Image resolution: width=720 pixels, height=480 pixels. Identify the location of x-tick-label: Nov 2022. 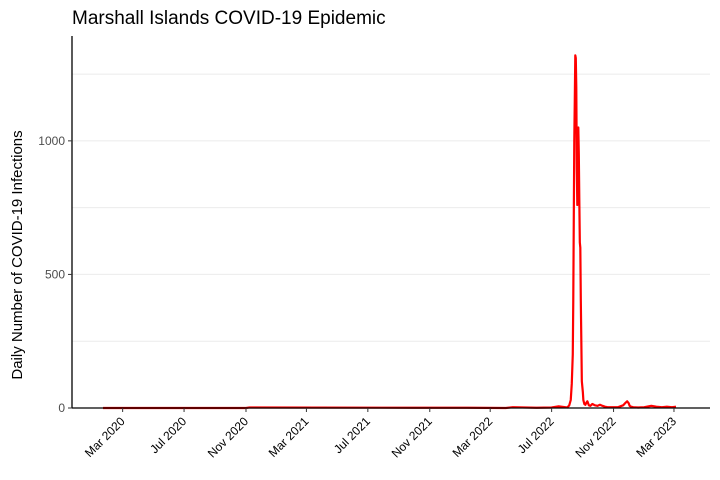
(595, 437).